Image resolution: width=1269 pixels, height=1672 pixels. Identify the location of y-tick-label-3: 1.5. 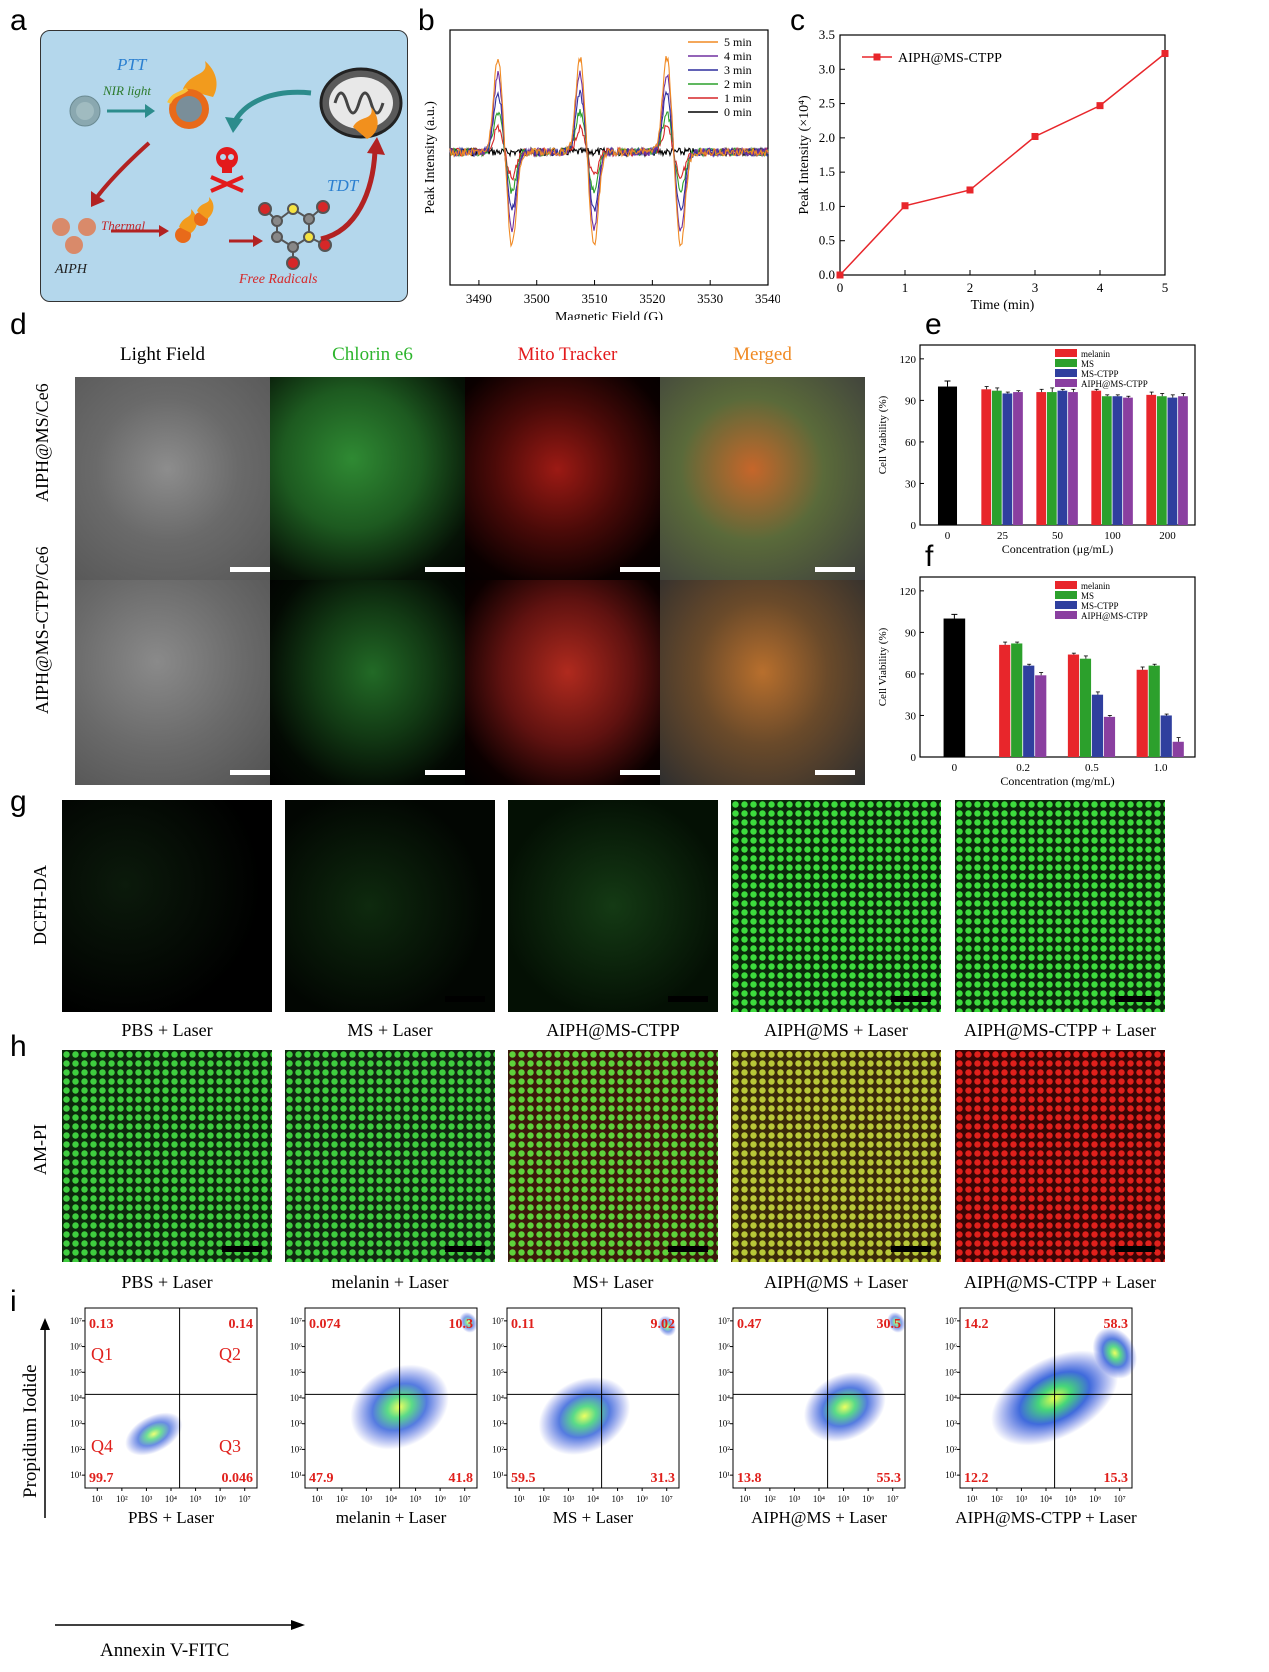
(827, 171).